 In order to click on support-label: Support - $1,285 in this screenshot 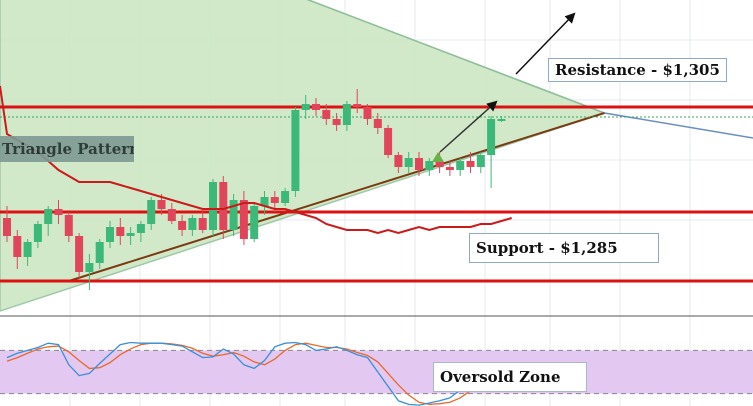, I will do `click(564, 248)`.